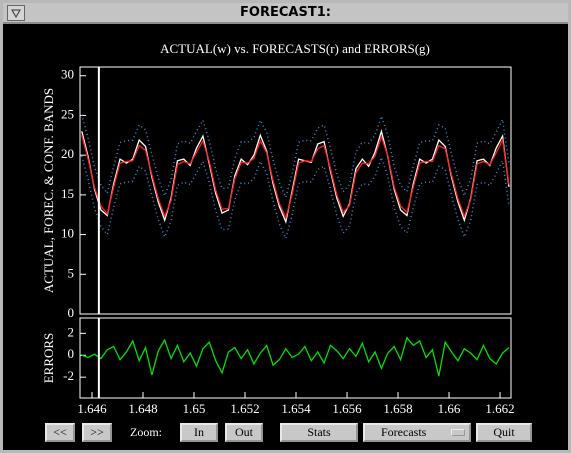 The height and width of the screenshot is (453, 571). What do you see at coordinates (295, 48) in the screenshot?
I see `chart-title: ACTUAL(w) vs. FORECASTS(r) and ERRORS(g)` at bounding box center [295, 48].